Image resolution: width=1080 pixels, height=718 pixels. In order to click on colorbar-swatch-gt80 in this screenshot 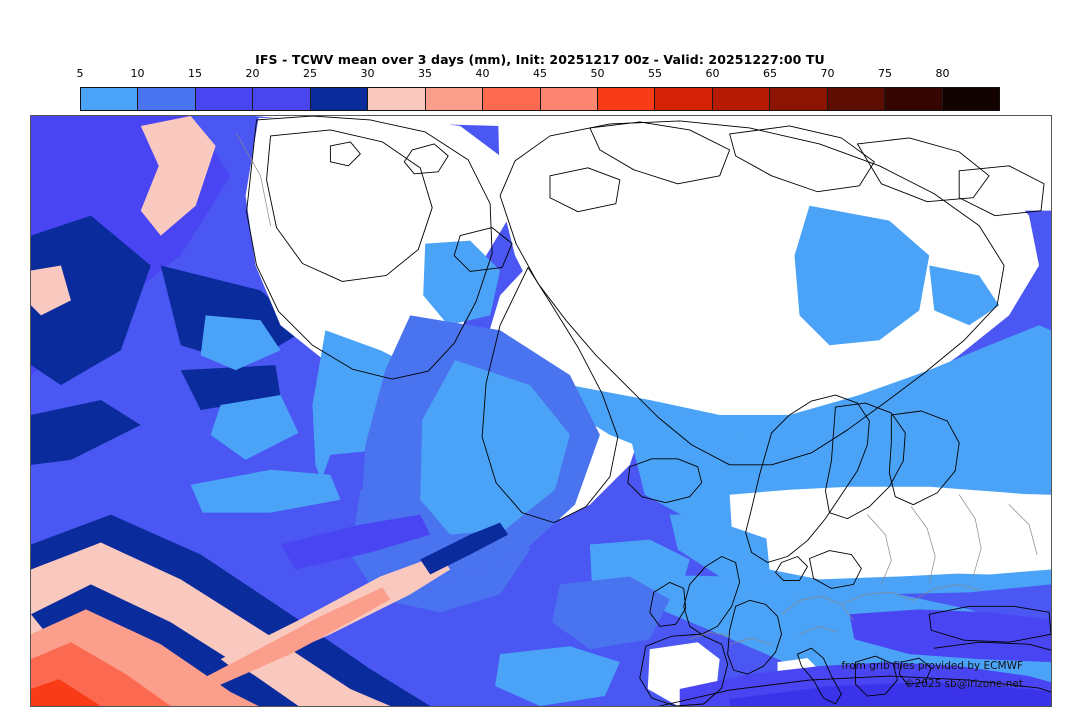, I will do `click(970, 99)`.